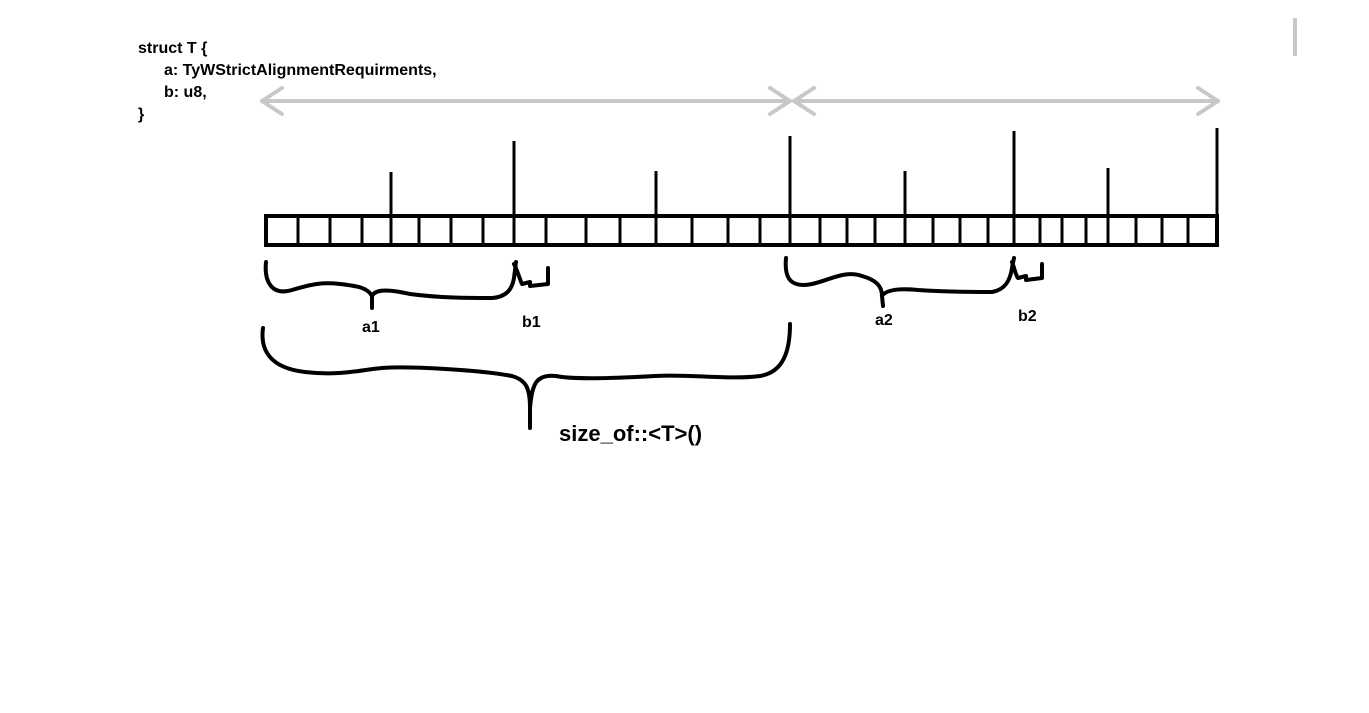 This screenshot has height=713, width=1369. What do you see at coordinates (741, 230) in the screenshot?
I see `memory-strip` at bounding box center [741, 230].